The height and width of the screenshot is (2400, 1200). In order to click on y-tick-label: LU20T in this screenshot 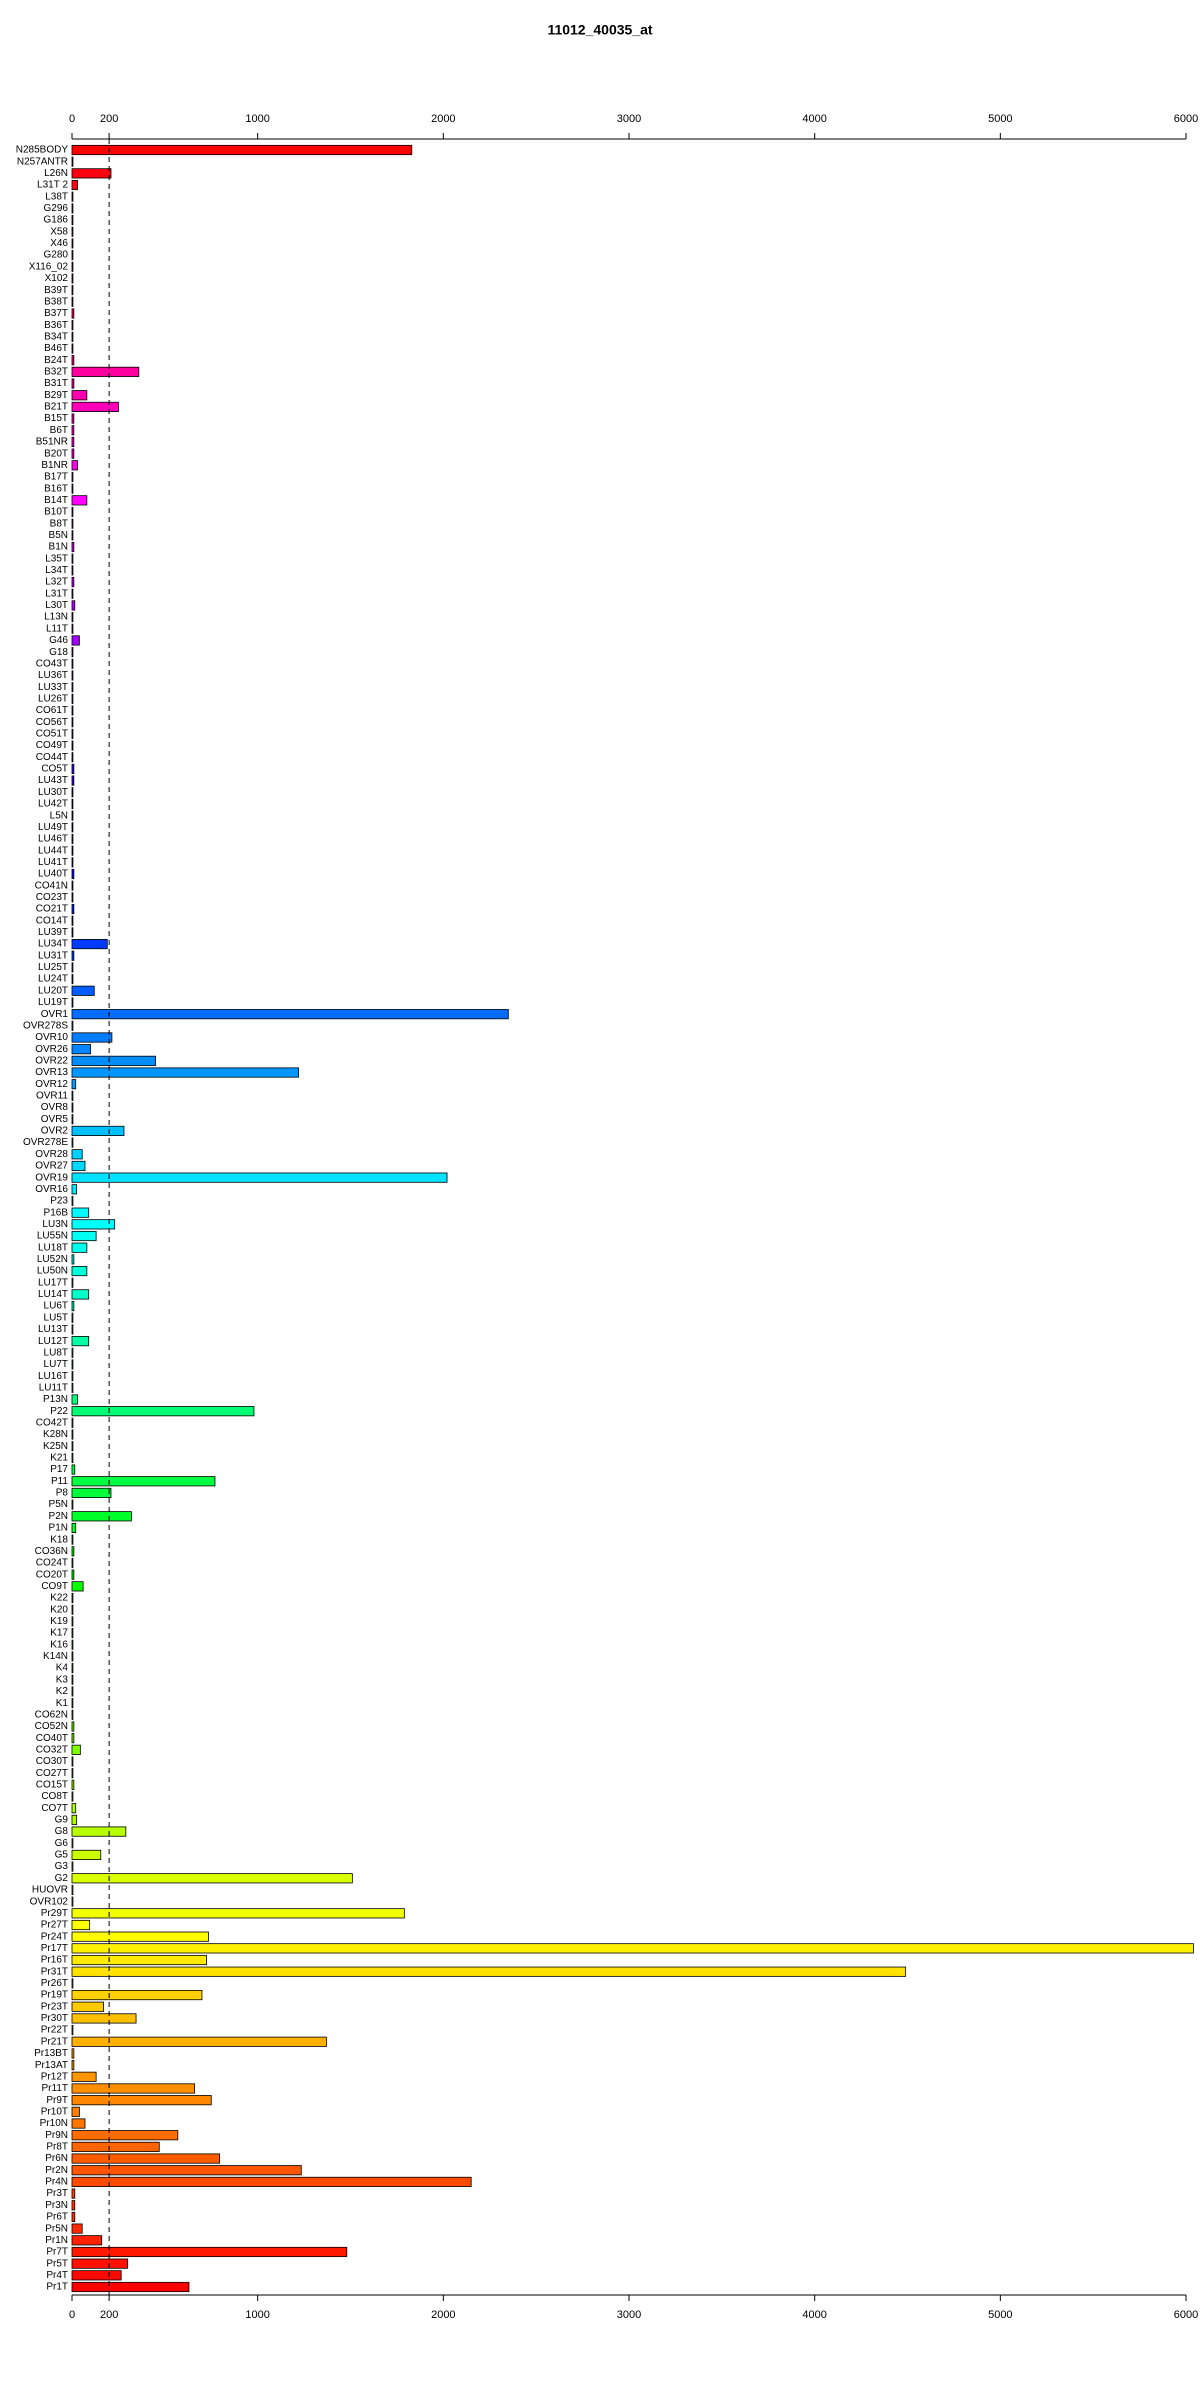, I will do `click(53, 990)`.